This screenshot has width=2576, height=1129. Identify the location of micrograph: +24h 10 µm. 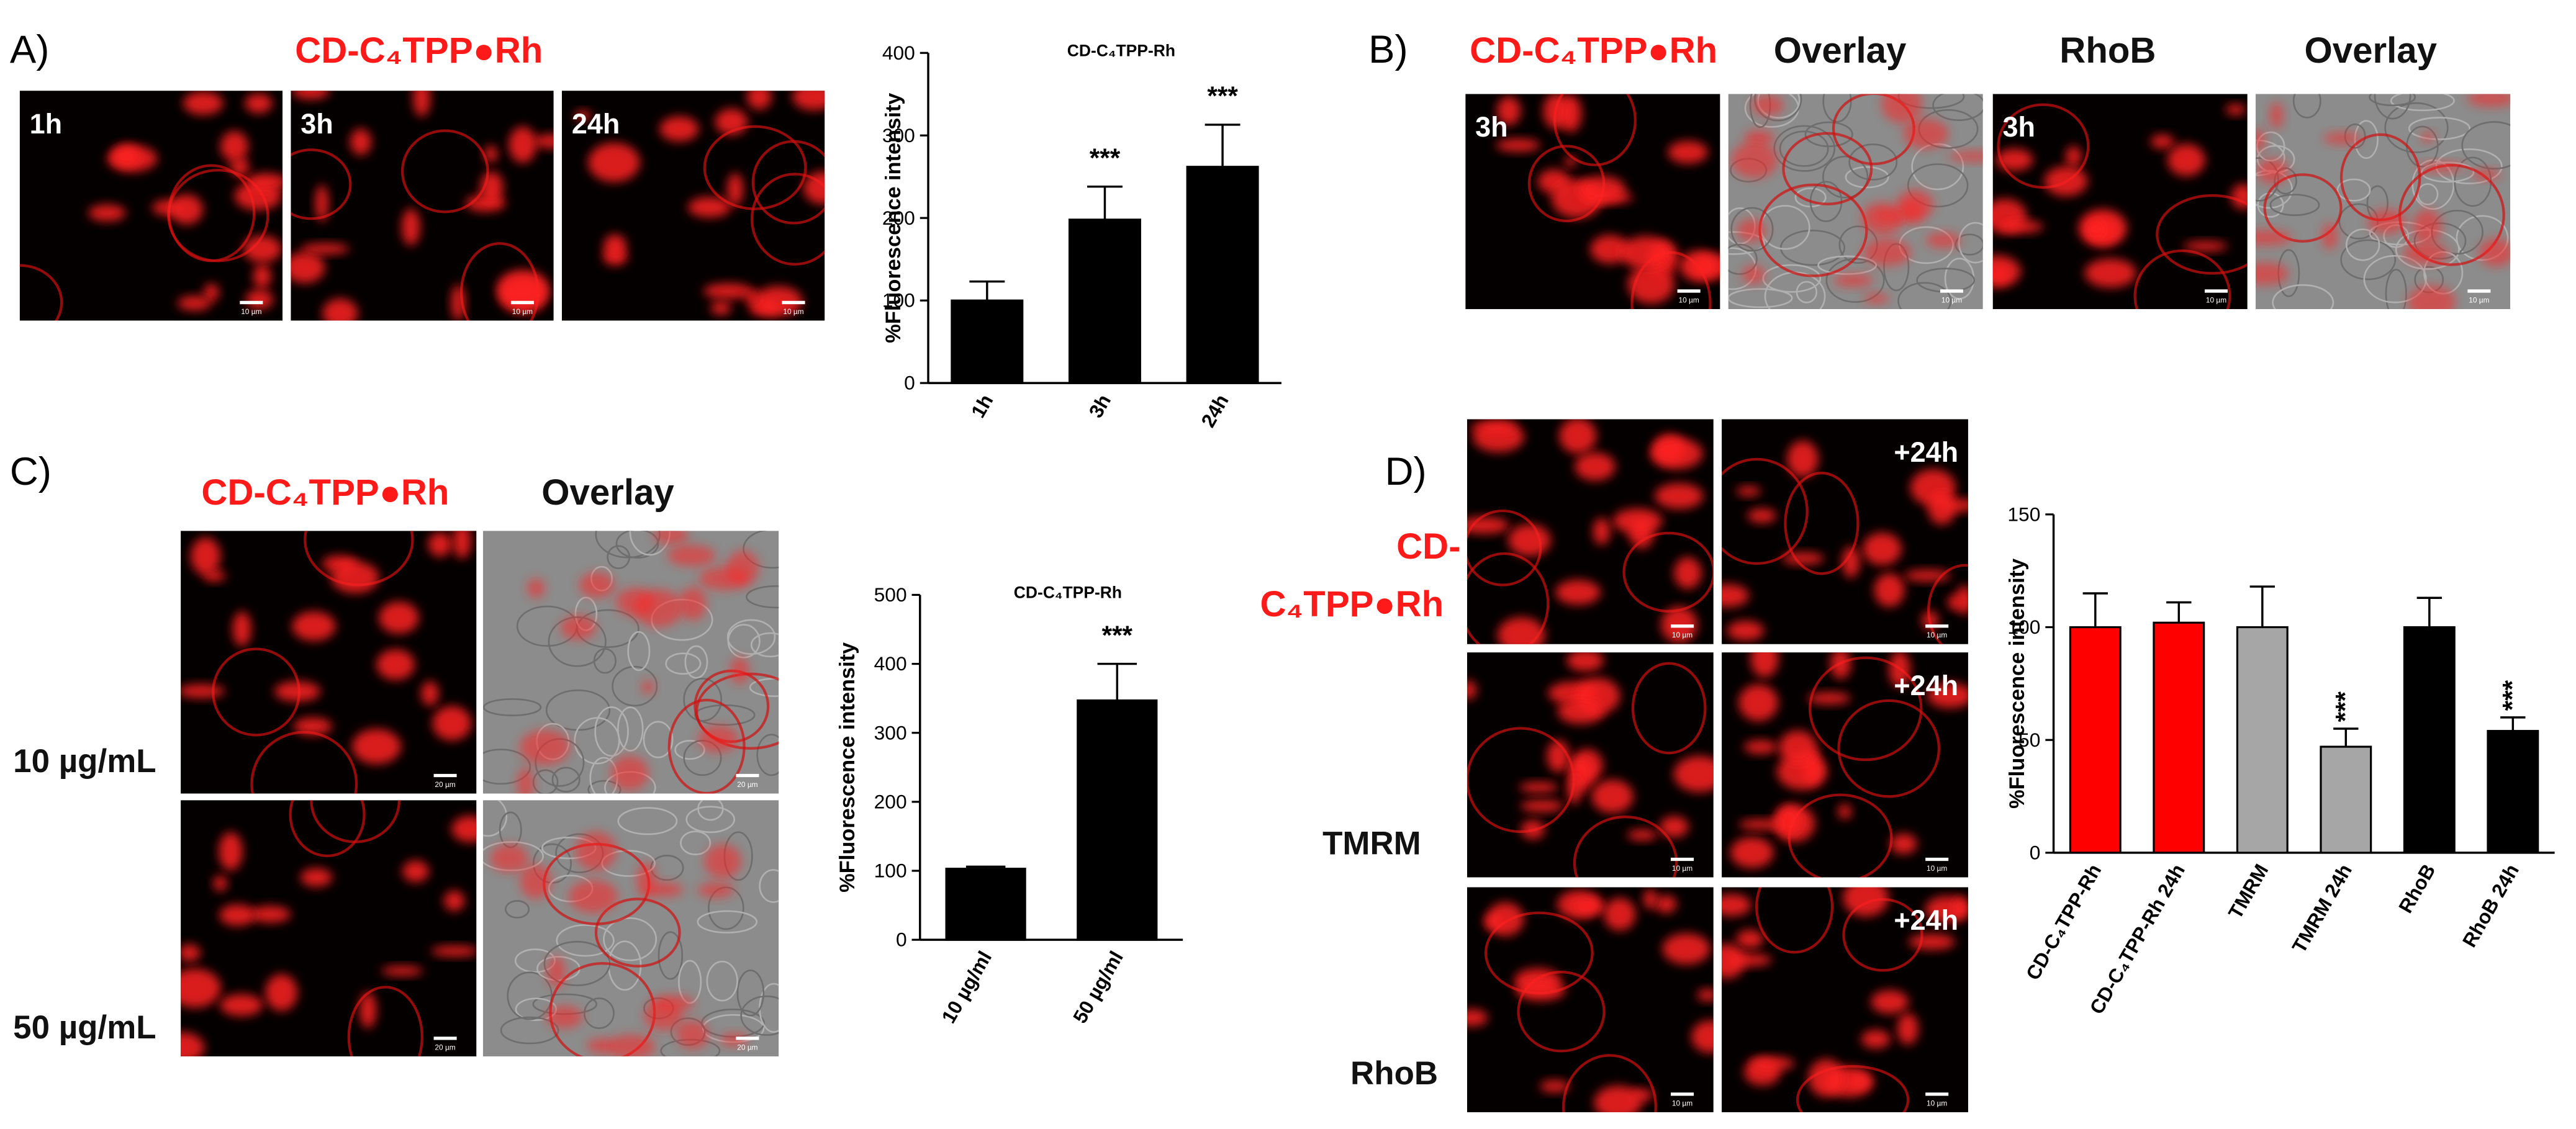
(1845, 765).